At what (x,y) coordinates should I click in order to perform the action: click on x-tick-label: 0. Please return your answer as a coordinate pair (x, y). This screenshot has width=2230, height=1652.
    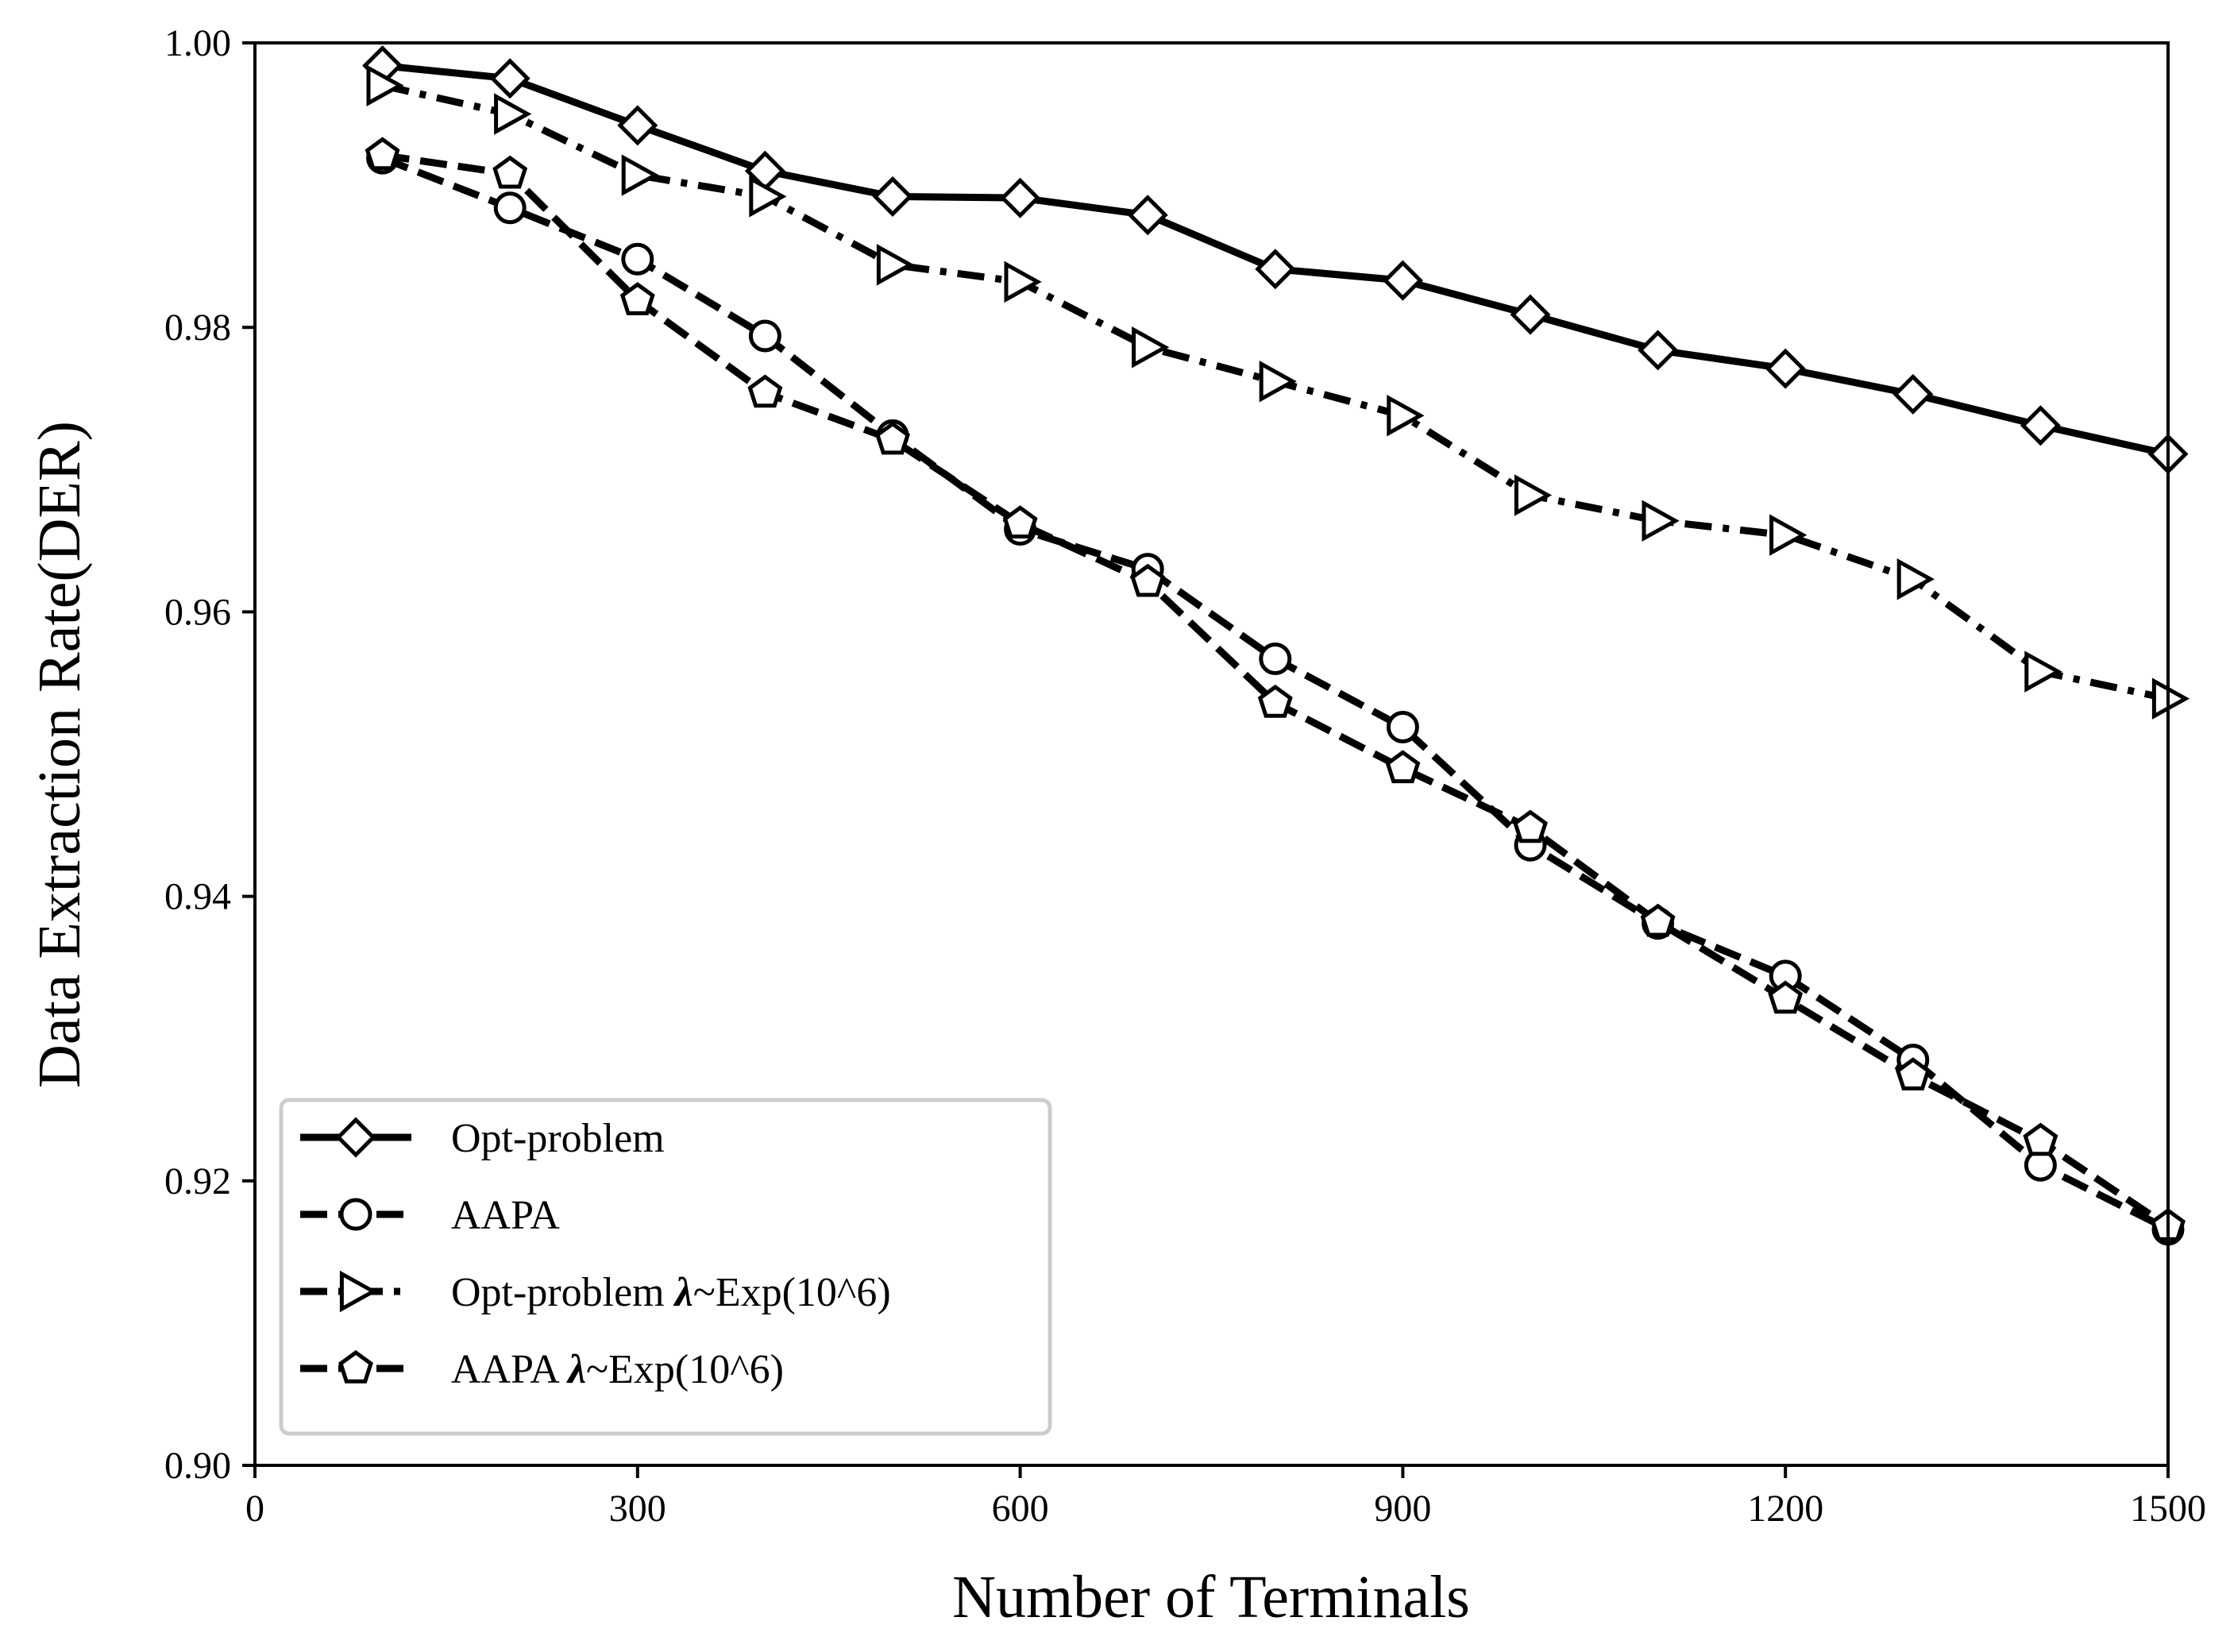
    Looking at the image, I should click on (254, 1509).